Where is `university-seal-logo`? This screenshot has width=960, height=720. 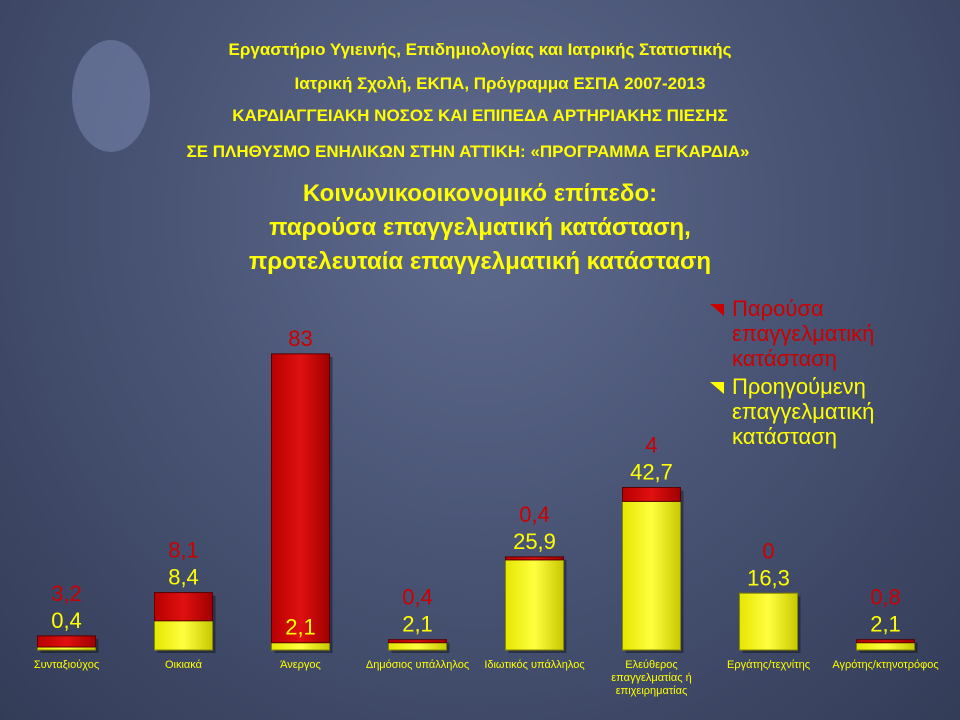
university-seal-logo is located at coordinates (111, 96).